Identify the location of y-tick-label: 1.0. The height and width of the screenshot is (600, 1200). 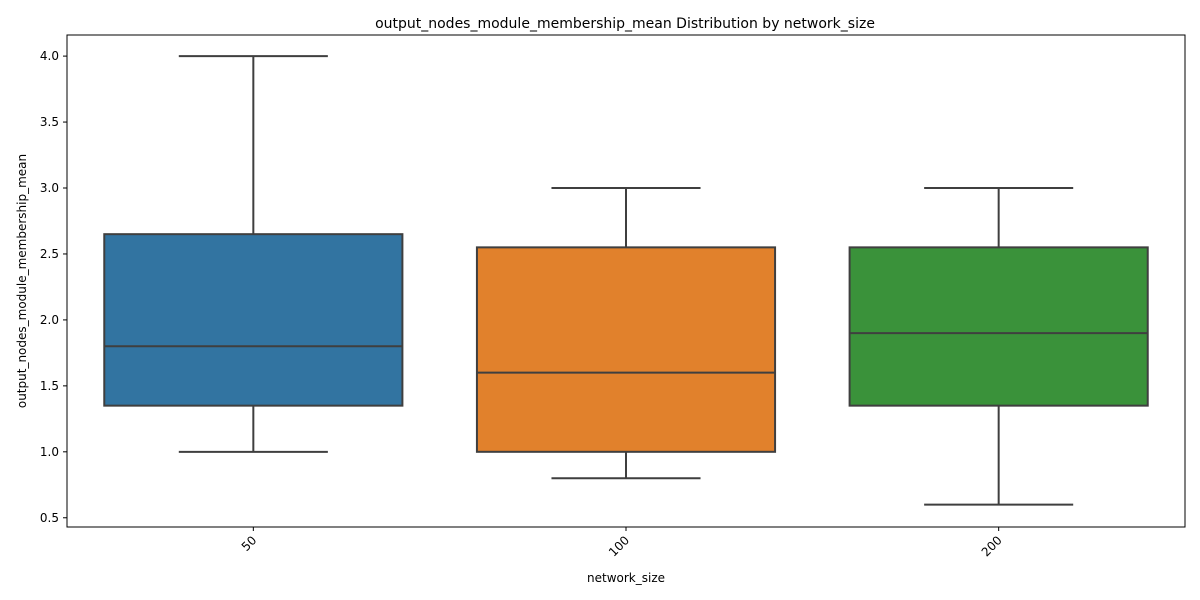
(49, 452).